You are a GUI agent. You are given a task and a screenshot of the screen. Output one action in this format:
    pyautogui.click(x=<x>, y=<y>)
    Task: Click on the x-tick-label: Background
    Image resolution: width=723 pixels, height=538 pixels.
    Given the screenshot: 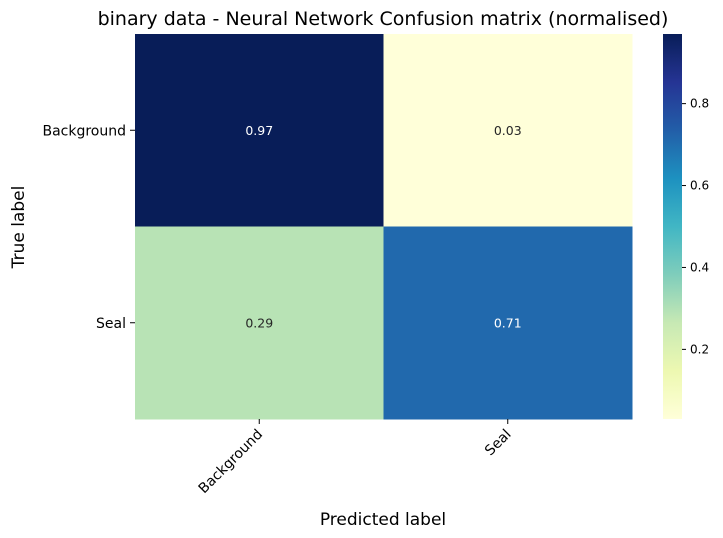 What is the action you would take?
    pyautogui.click(x=231, y=462)
    